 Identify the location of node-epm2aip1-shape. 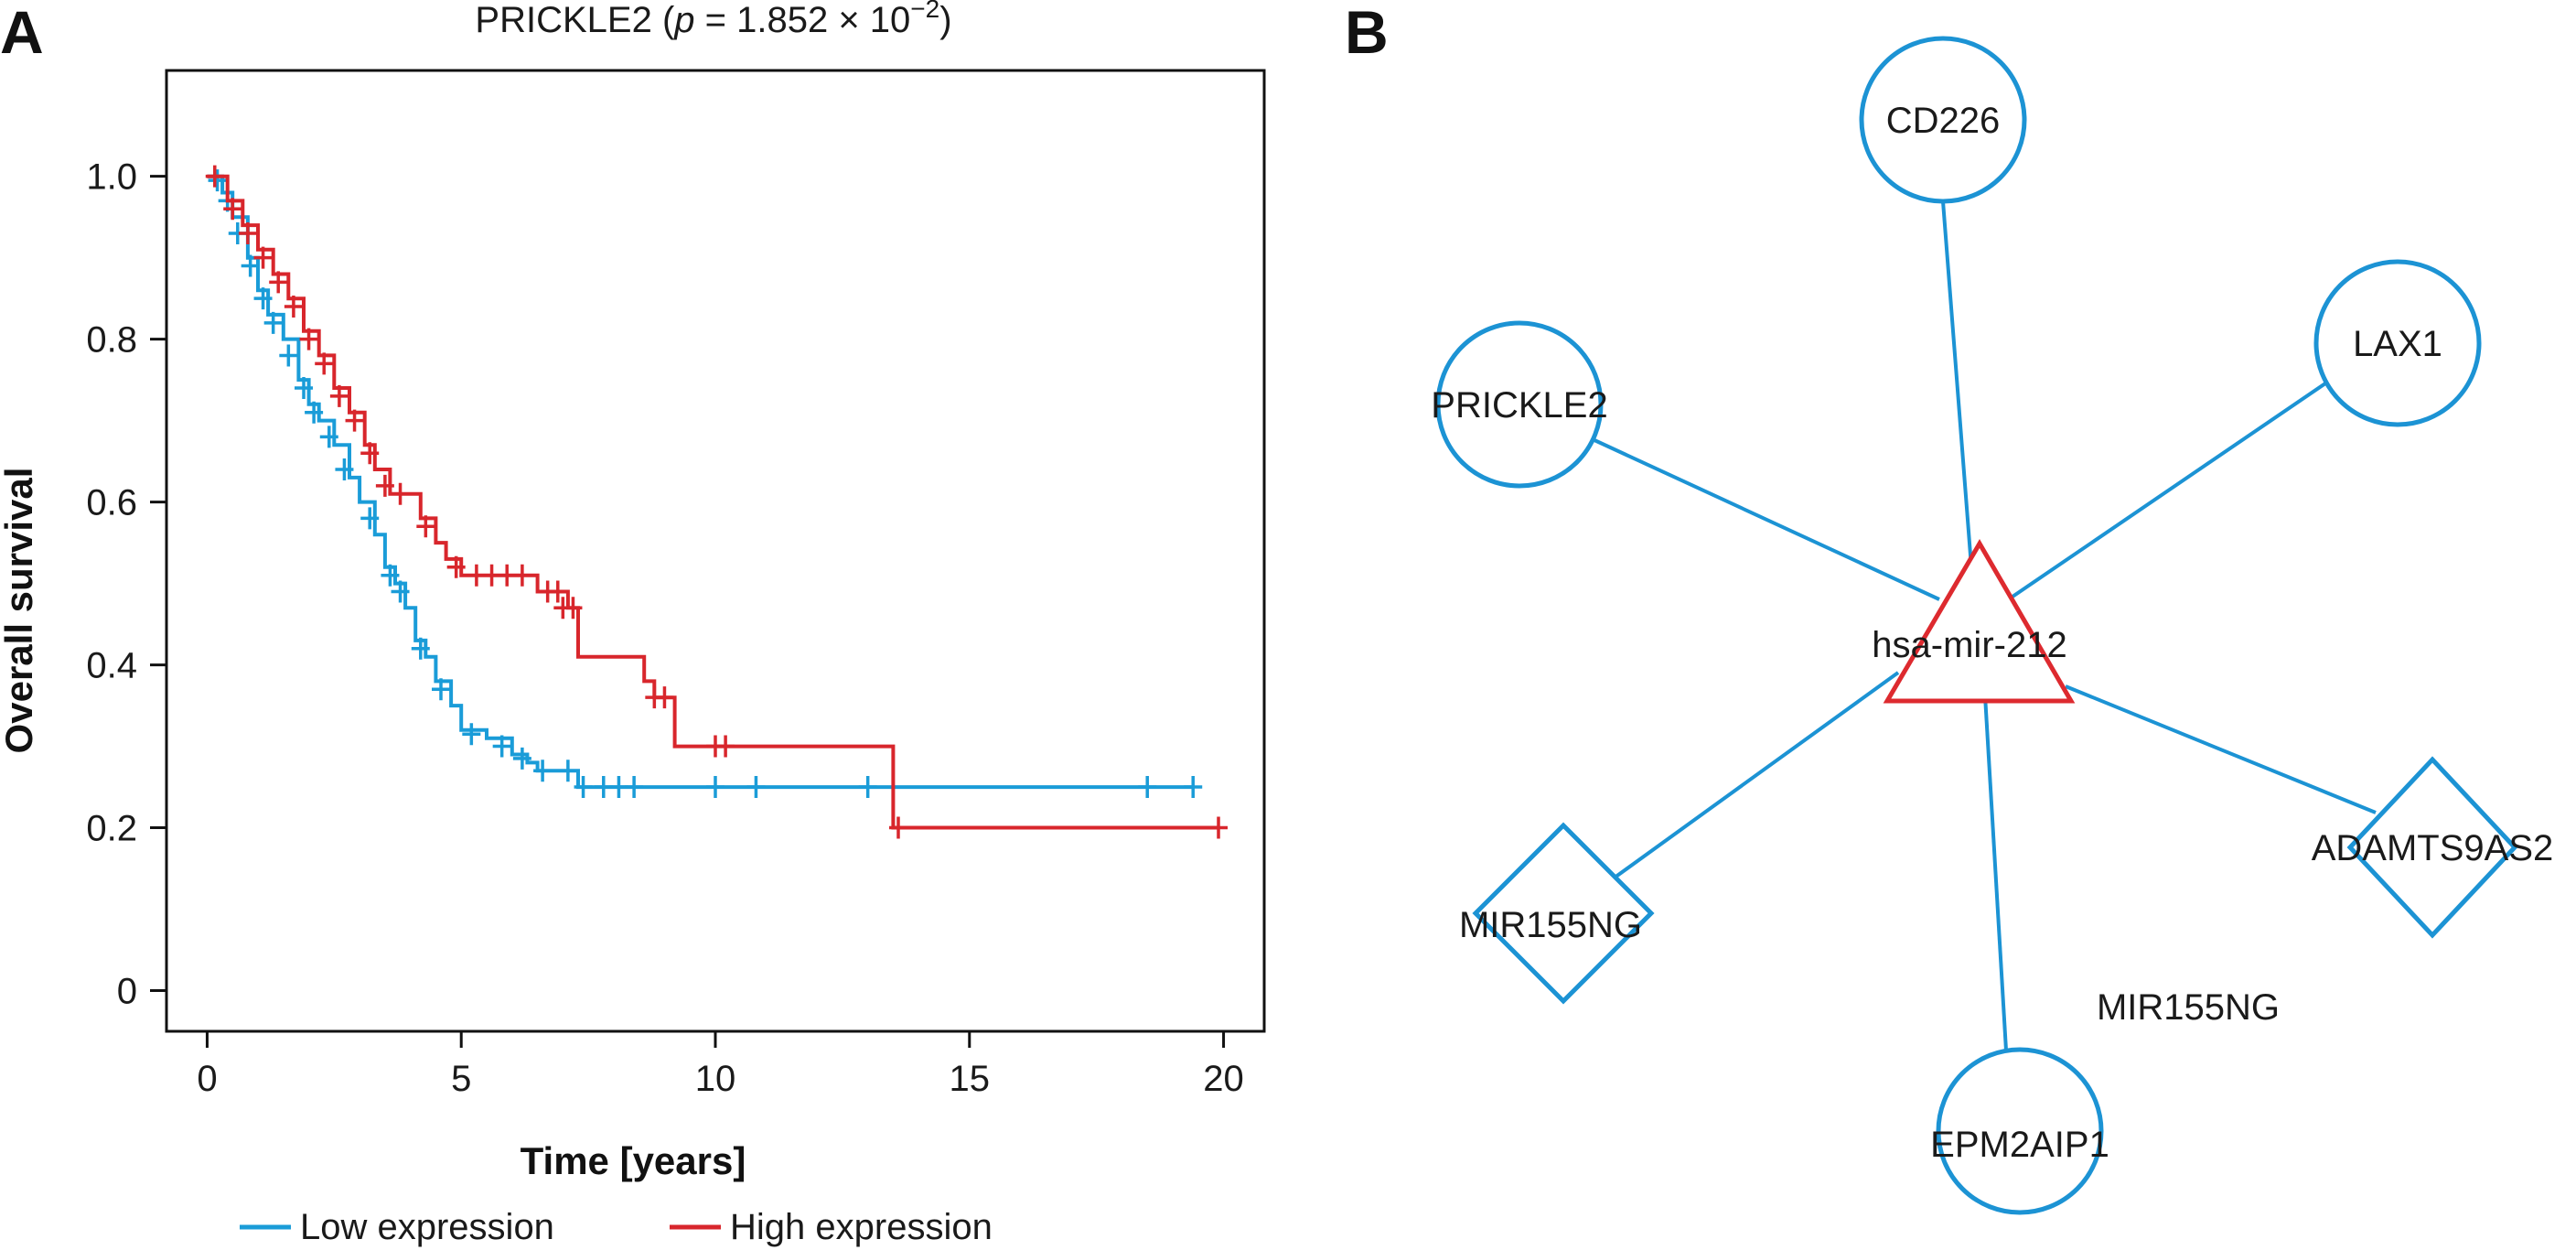
(2020, 1131).